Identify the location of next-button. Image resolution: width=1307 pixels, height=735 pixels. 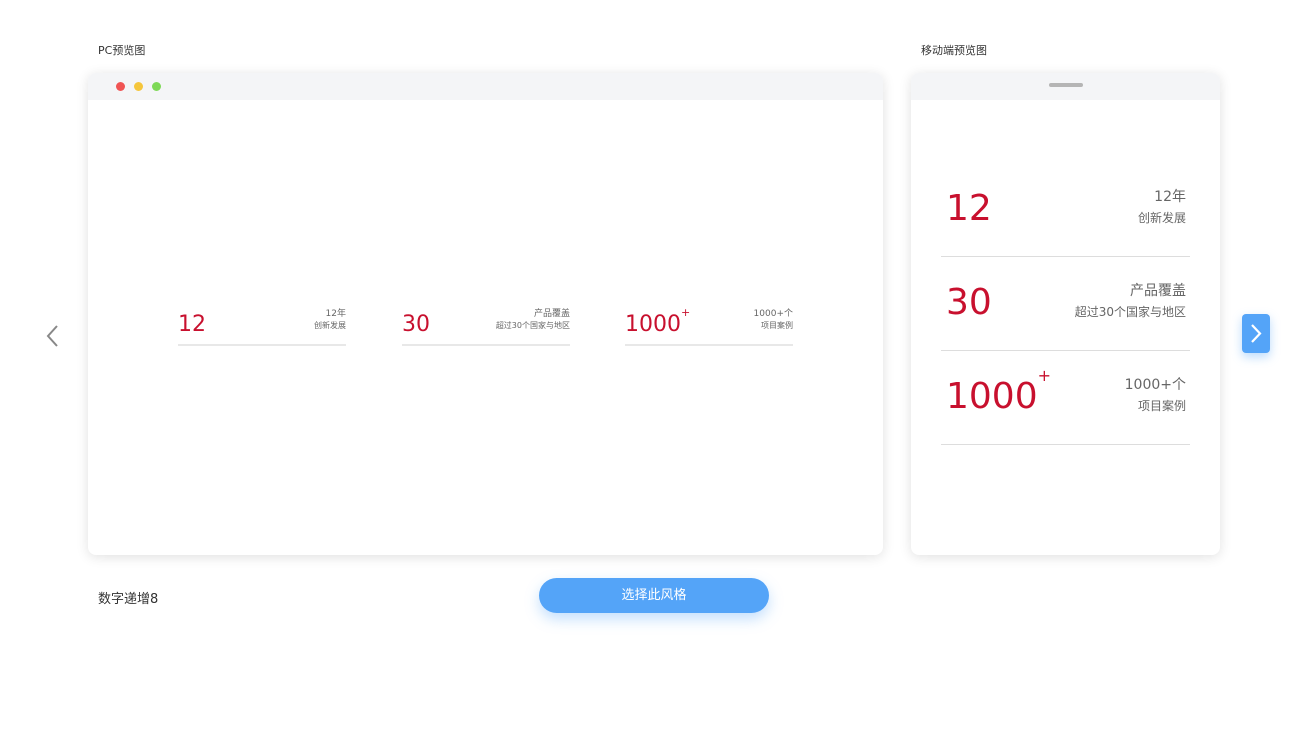
(1256, 333).